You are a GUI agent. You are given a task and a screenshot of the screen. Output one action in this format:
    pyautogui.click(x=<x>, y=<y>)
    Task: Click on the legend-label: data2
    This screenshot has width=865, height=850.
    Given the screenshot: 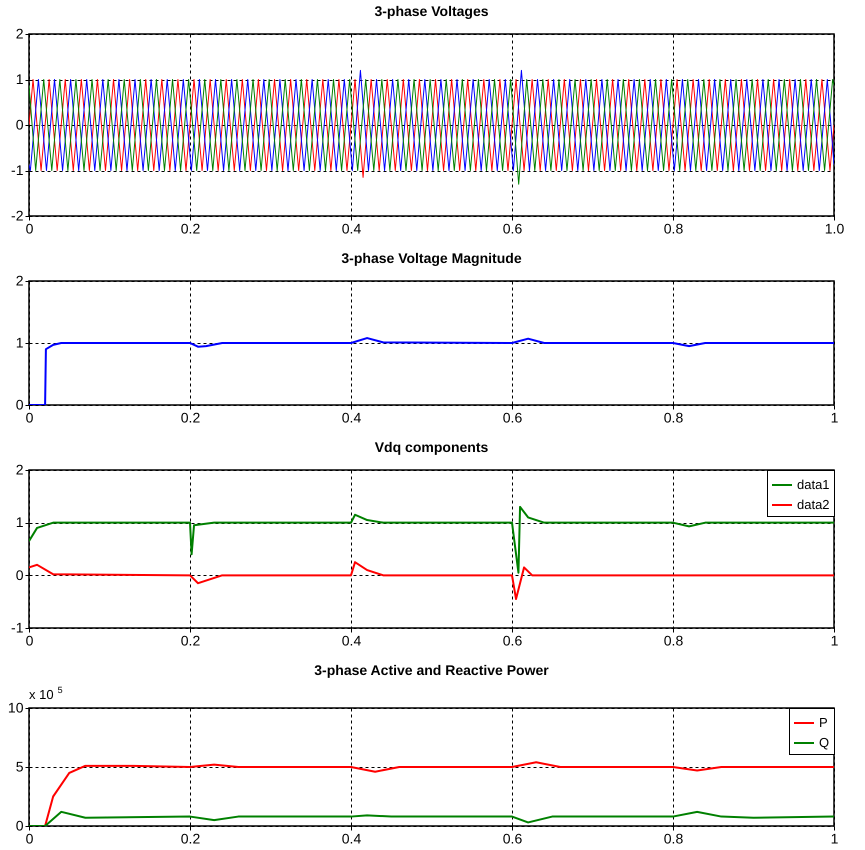 What is the action you would take?
    pyautogui.click(x=813, y=504)
    